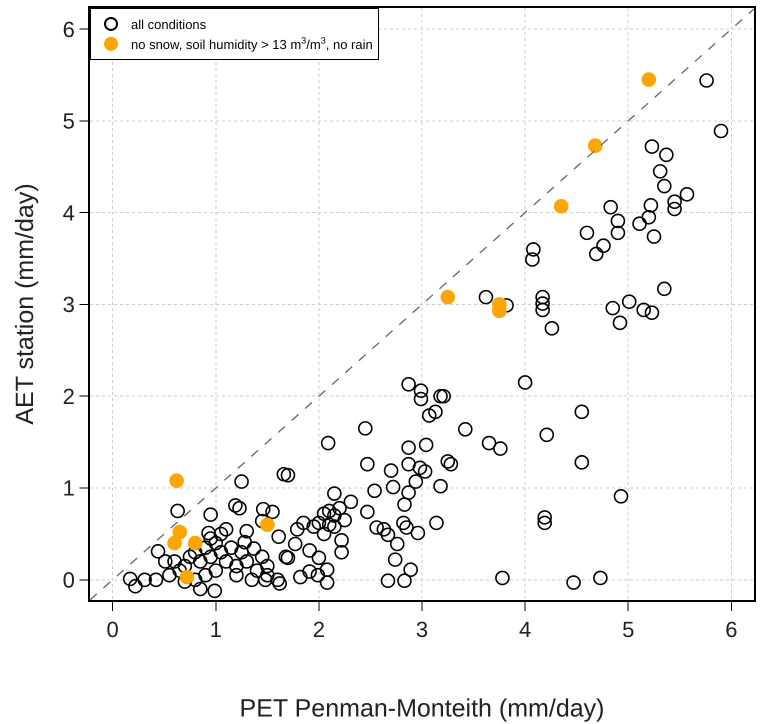 The width and height of the screenshot is (762, 724). What do you see at coordinates (525, 629) in the screenshot?
I see `x-tick-label: 4` at bounding box center [525, 629].